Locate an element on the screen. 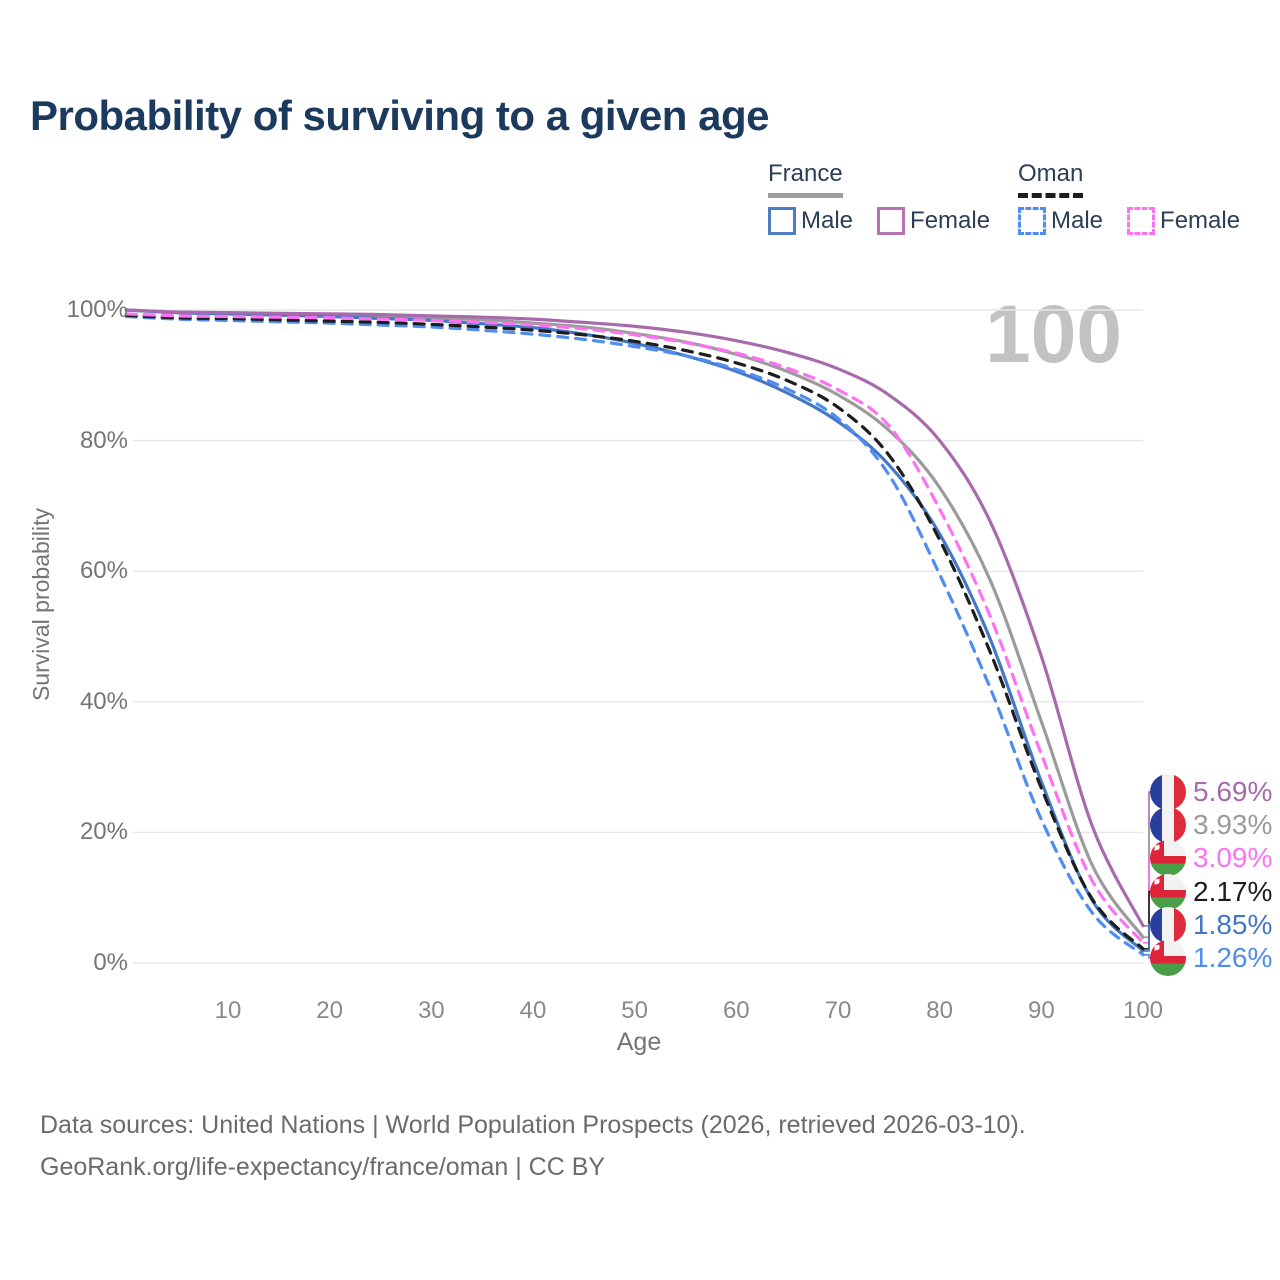 The image size is (1280, 1280). legend-country-label-france: France is located at coordinates (805, 179).